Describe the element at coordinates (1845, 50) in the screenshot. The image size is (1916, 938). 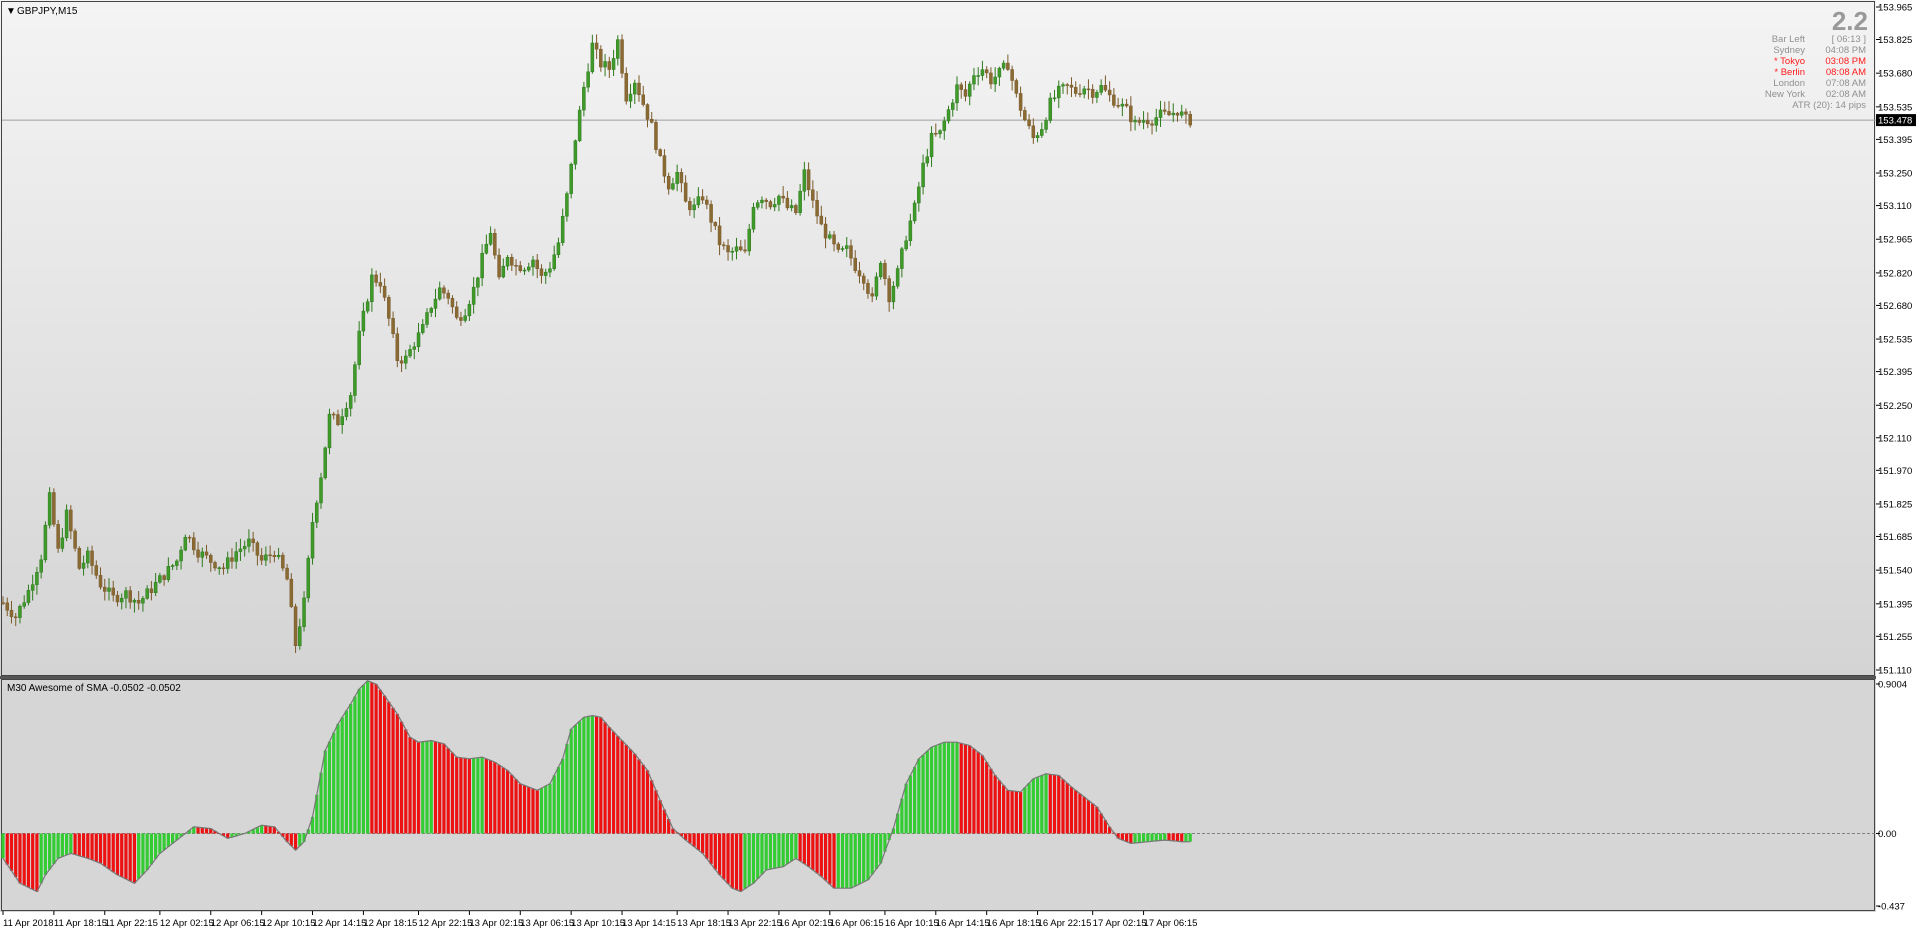
I see `session-time: 04:08 PM` at that location.